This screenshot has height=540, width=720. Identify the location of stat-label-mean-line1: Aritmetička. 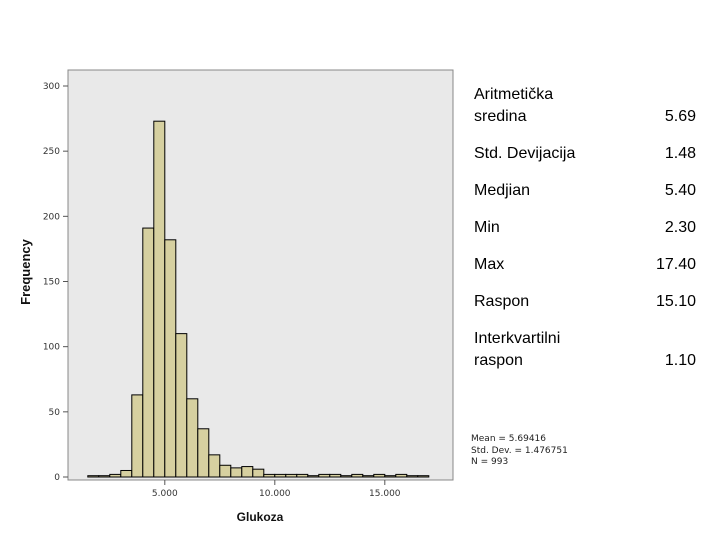
(514, 94).